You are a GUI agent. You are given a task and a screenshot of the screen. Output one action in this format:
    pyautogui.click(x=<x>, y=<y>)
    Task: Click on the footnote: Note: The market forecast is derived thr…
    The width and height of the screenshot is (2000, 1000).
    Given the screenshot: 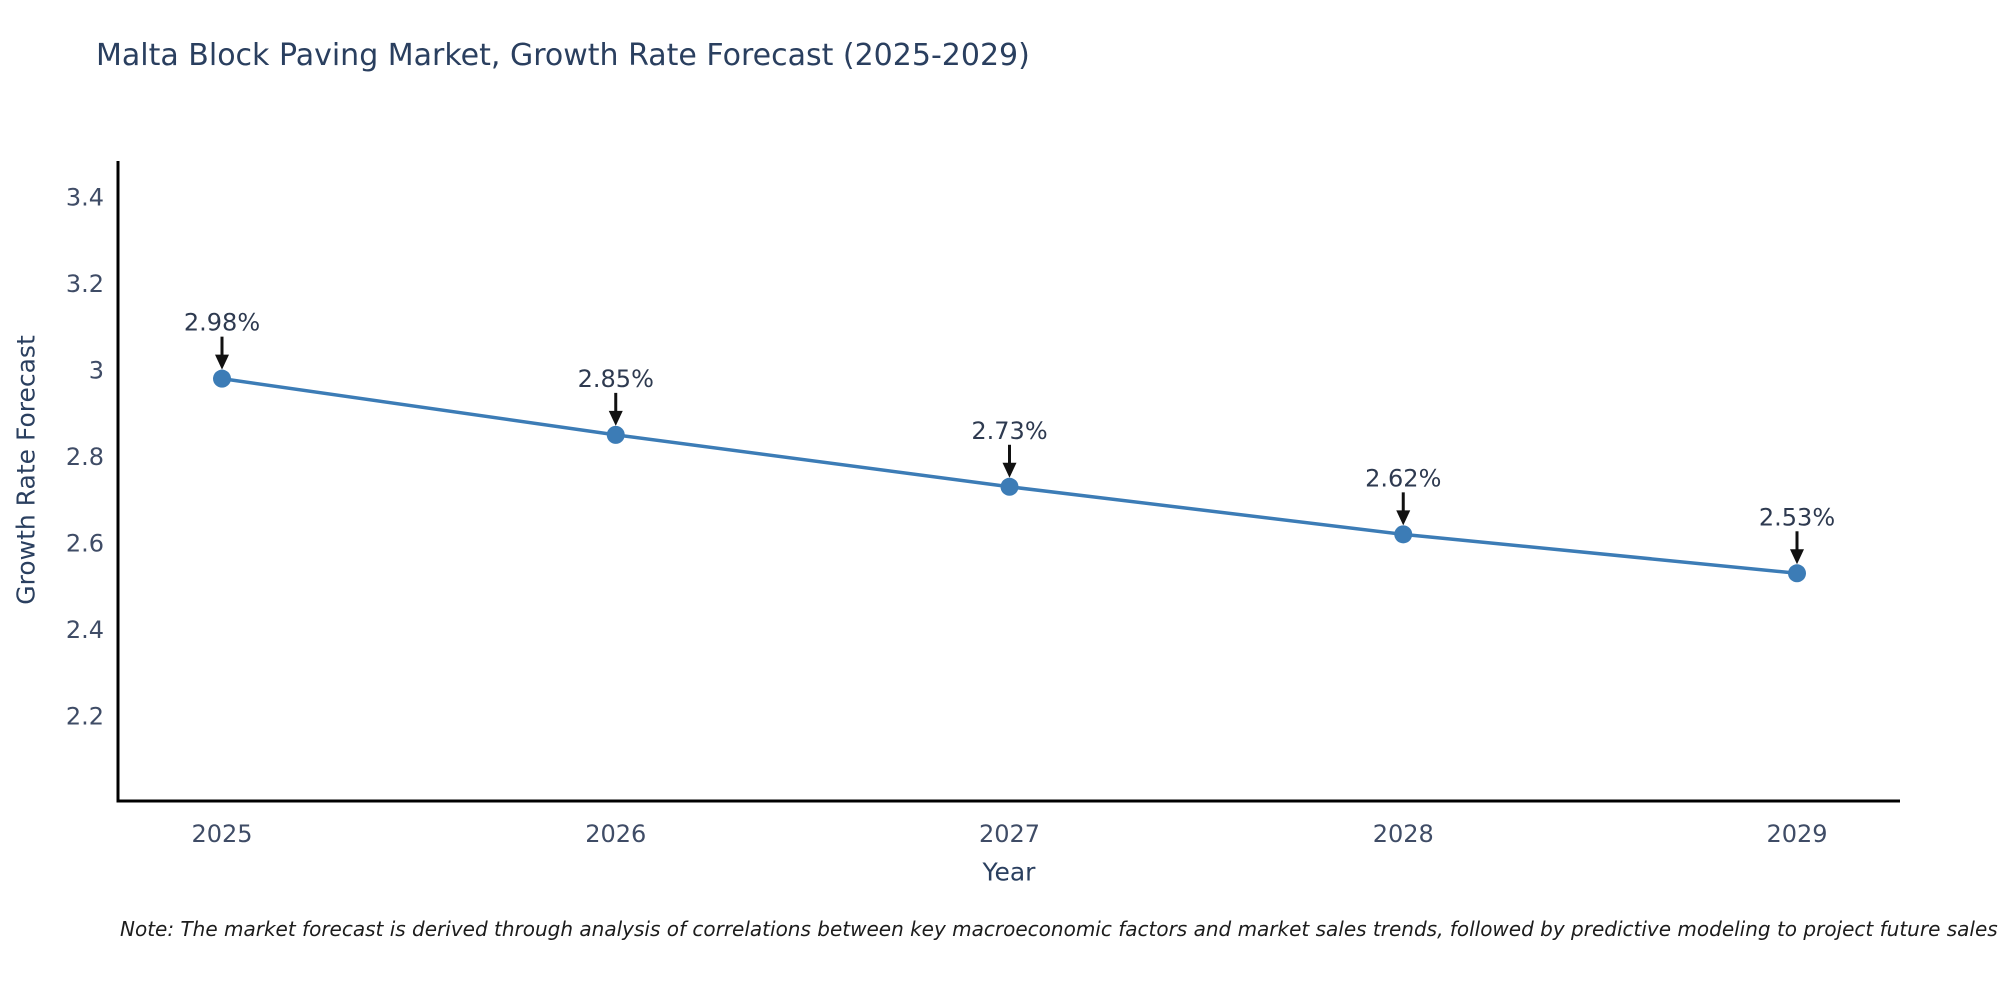 What is the action you would take?
    pyautogui.click(x=1059, y=929)
    